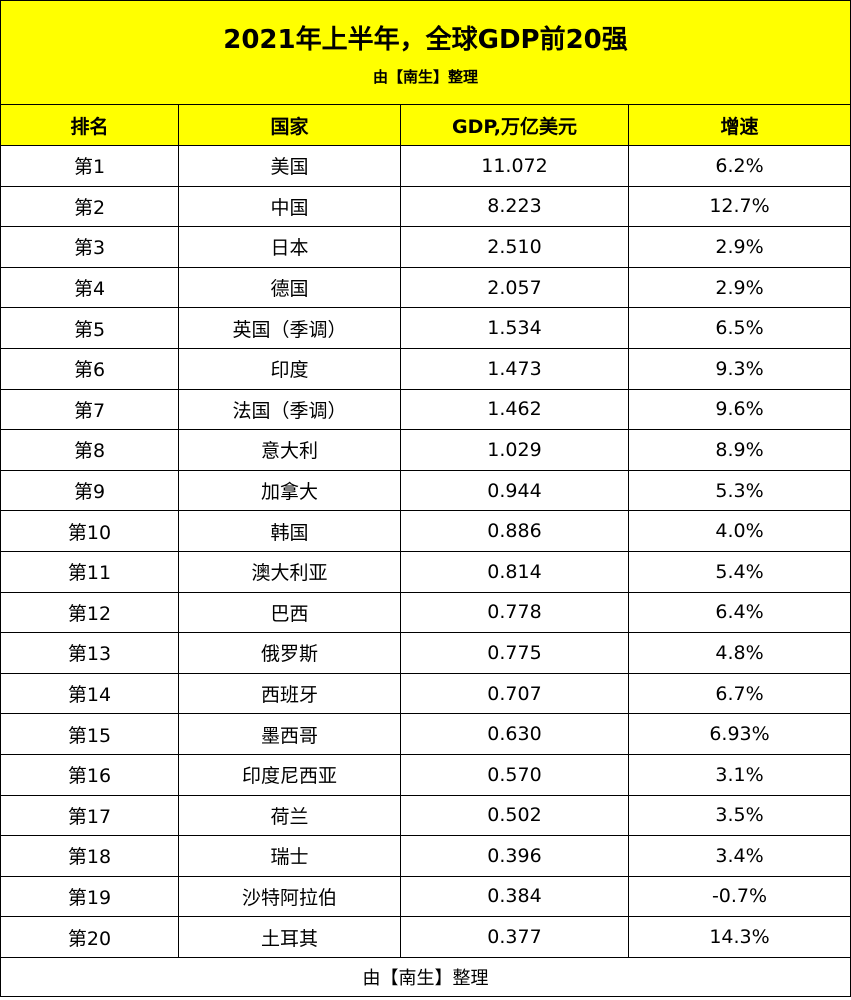 This screenshot has width=851, height=1000. I want to click on table-footer: 由【南生】整理, so click(425, 976).